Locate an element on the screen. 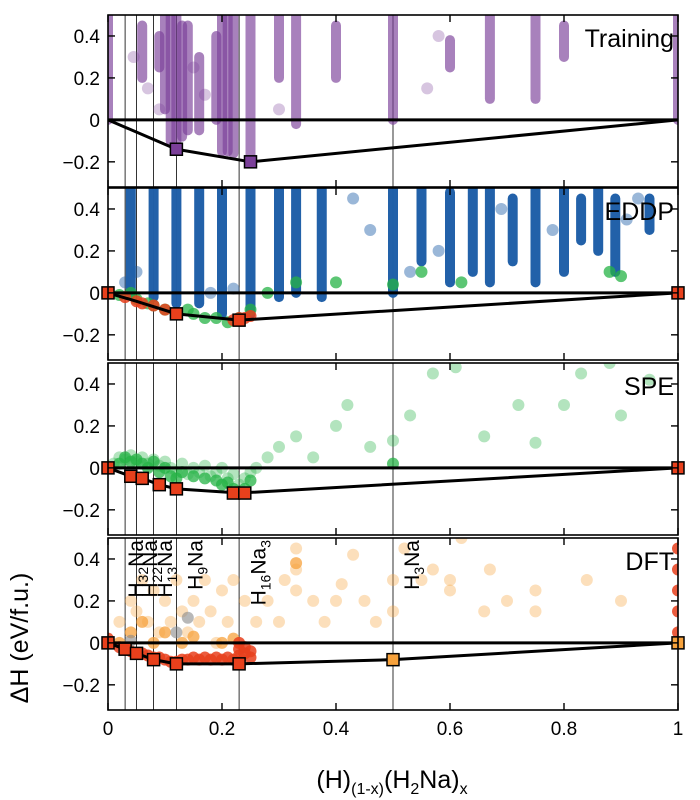 The height and width of the screenshot is (800, 700). panel-label: DFT is located at coordinates (649, 562).